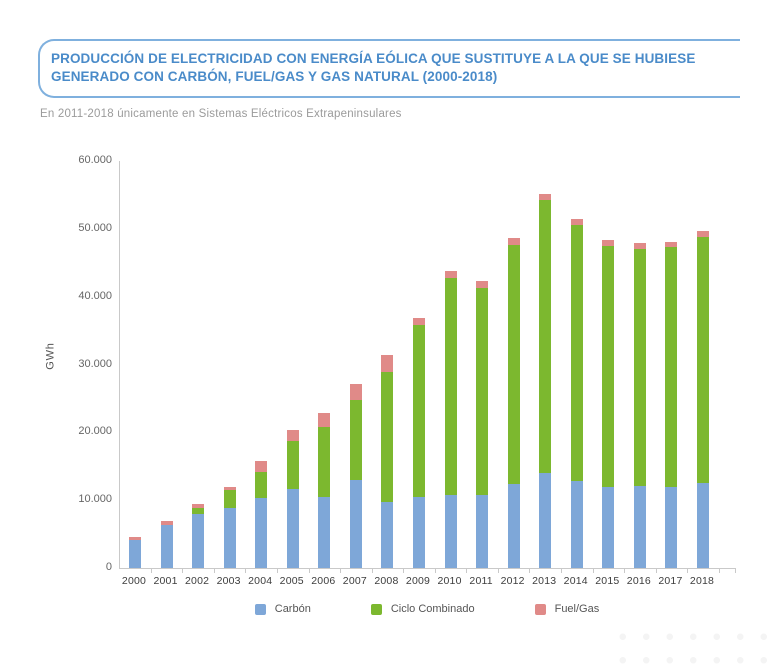  I want to click on x-tick-label: 2002, so click(197, 581).